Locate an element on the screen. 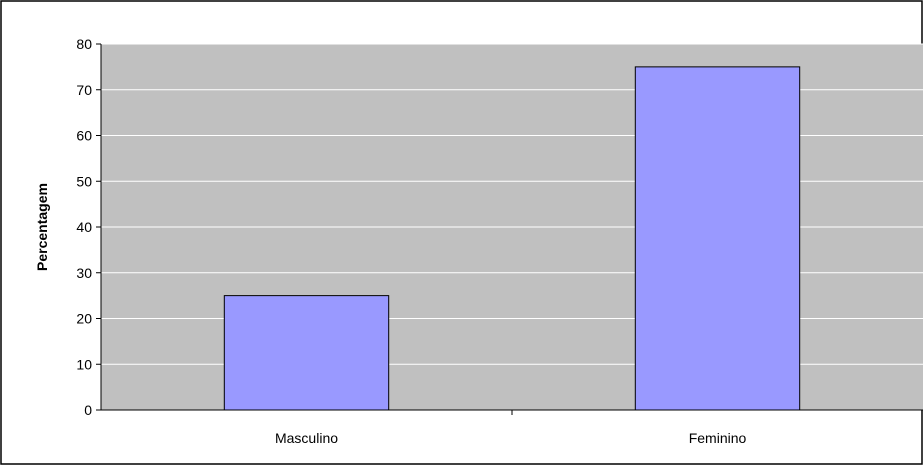 The image size is (923, 465). y-axis-title: Percentagem is located at coordinates (42, 227).